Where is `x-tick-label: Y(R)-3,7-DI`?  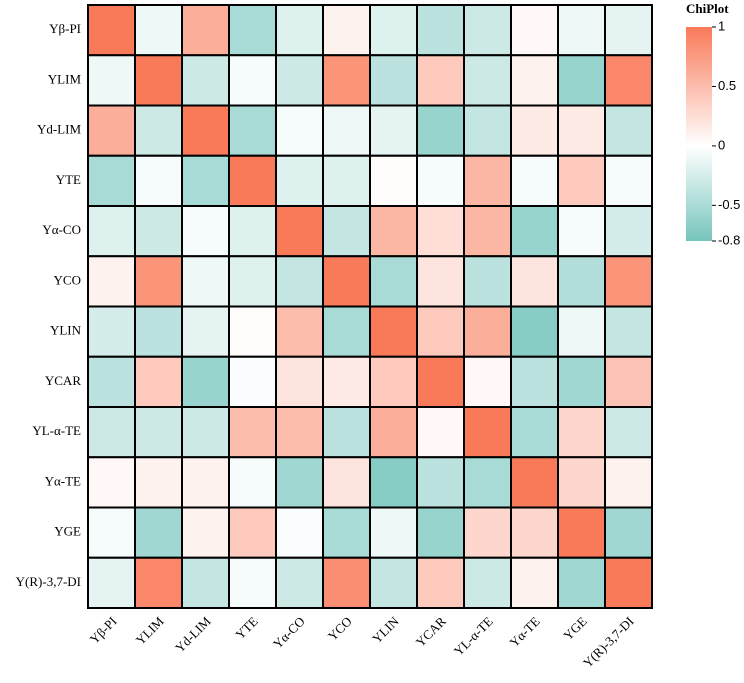 x-tick-label: Y(R)-3,7-DI is located at coordinates (608, 642).